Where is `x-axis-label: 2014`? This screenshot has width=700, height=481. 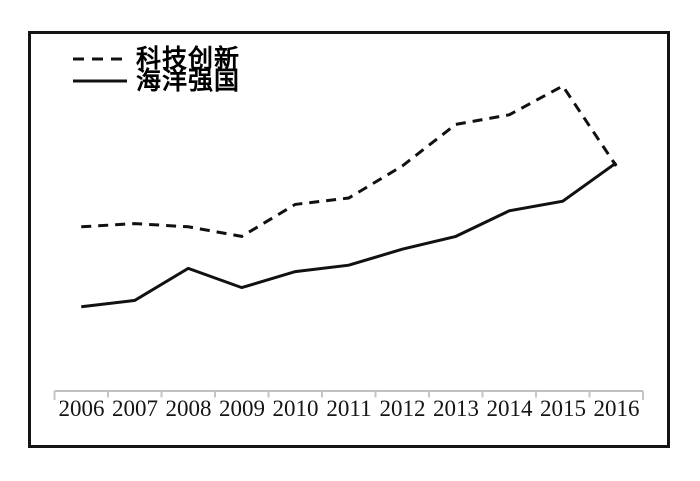 x-axis-label: 2014 is located at coordinates (509, 408).